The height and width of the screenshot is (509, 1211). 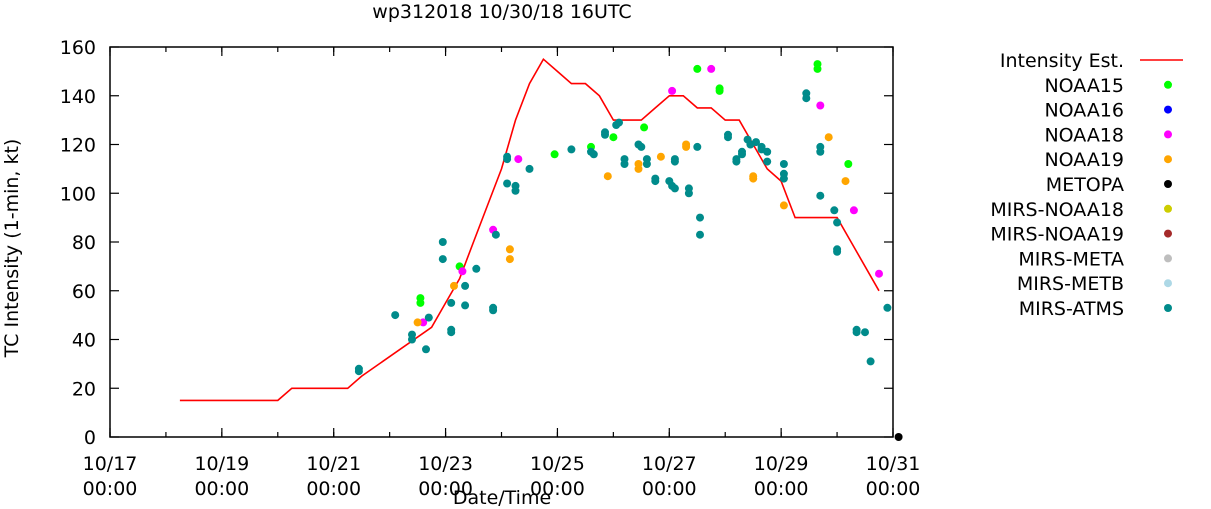 I want to click on x-tick-label-date: 10/29, so click(x=781, y=464).